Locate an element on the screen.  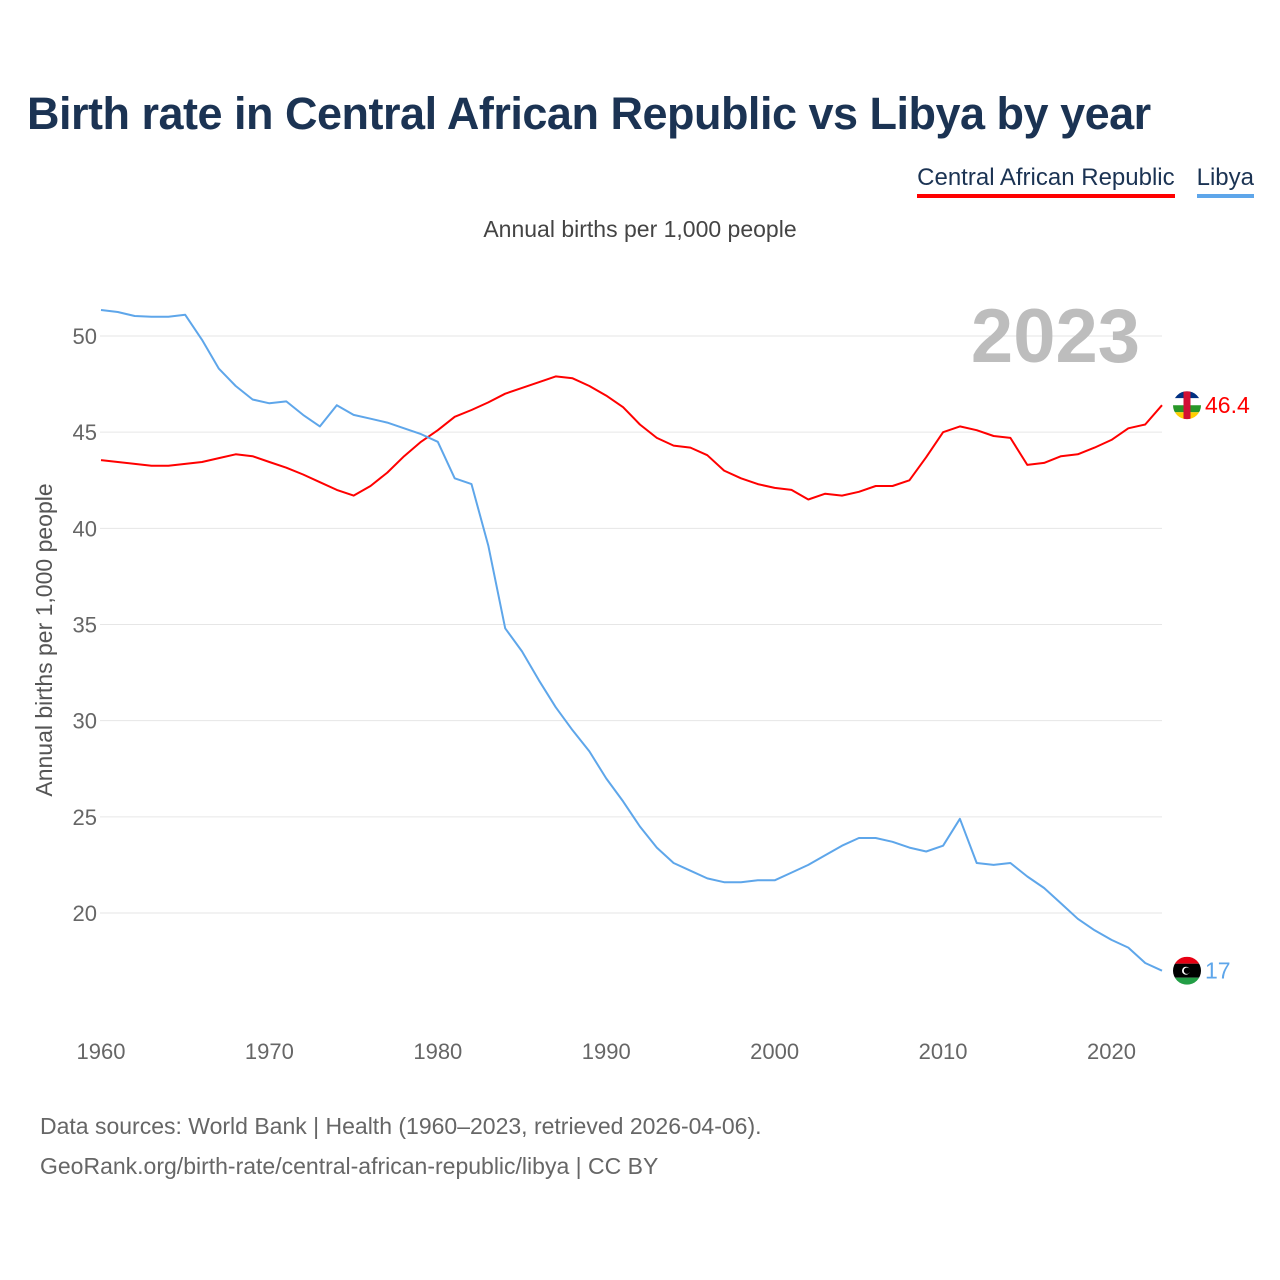
x-tick-label: 1980 is located at coordinates (437, 1051).